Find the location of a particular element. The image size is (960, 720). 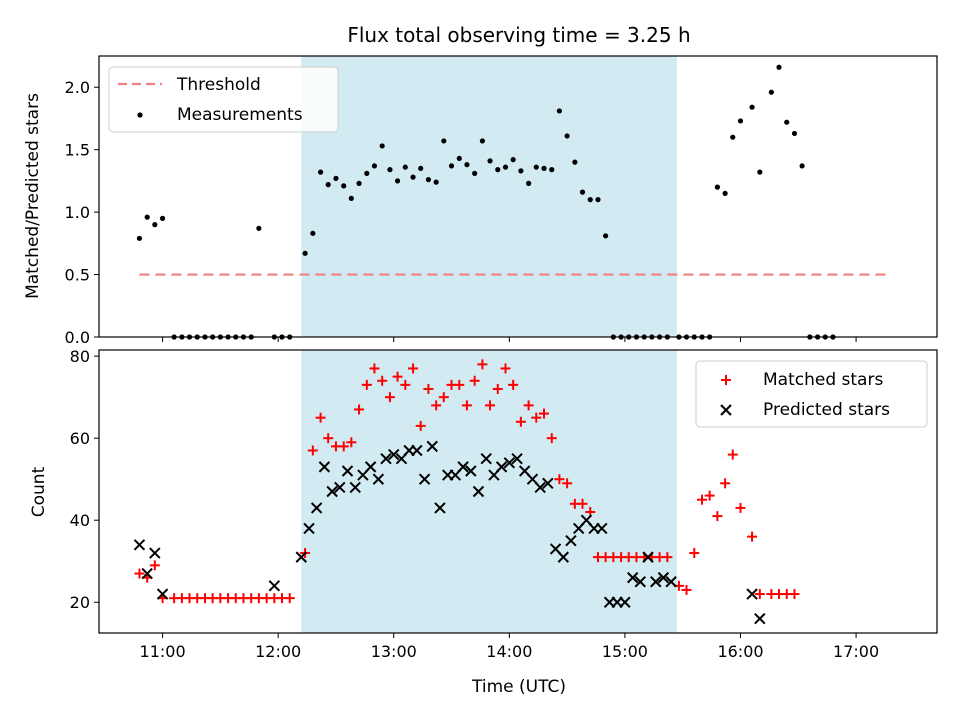

x-tick-label: 17:00 is located at coordinates (856, 651).